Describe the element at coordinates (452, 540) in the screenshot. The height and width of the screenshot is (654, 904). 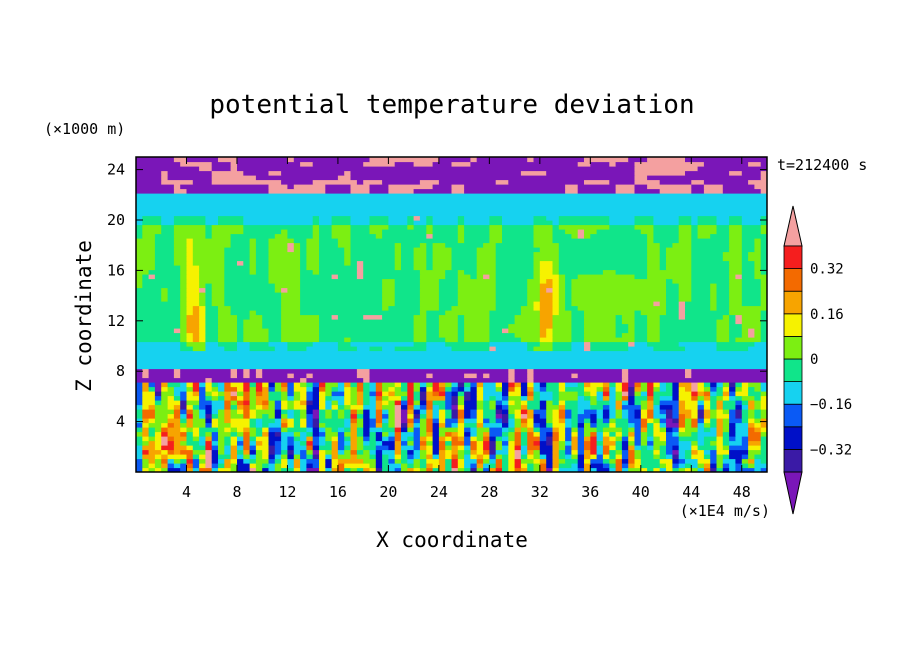
I see `x-axis-label: X coordinate` at that location.